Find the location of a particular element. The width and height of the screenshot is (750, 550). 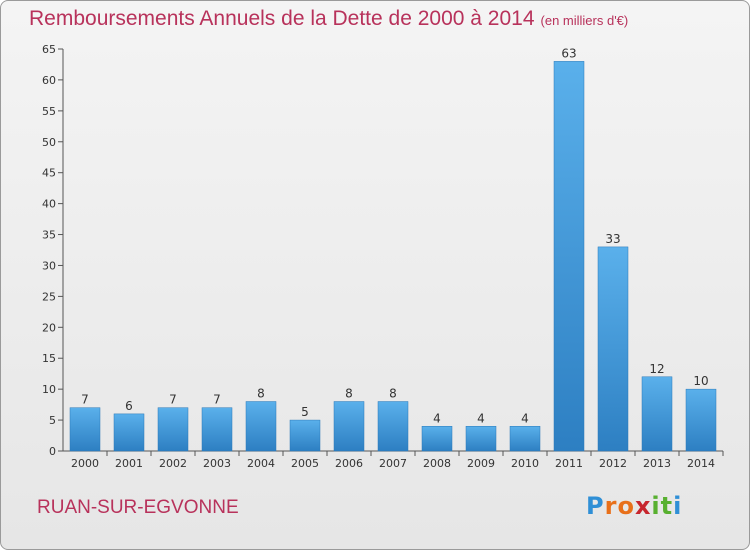

bar-2014 is located at coordinates (701, 420).